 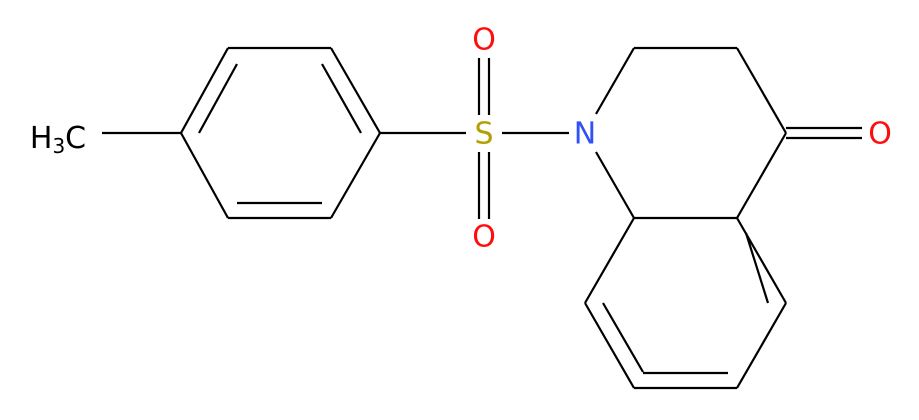 What do you see at coordinates (483, 134) in the screenshot?
I see `atom-s: S` at bounding box center [483, 134].